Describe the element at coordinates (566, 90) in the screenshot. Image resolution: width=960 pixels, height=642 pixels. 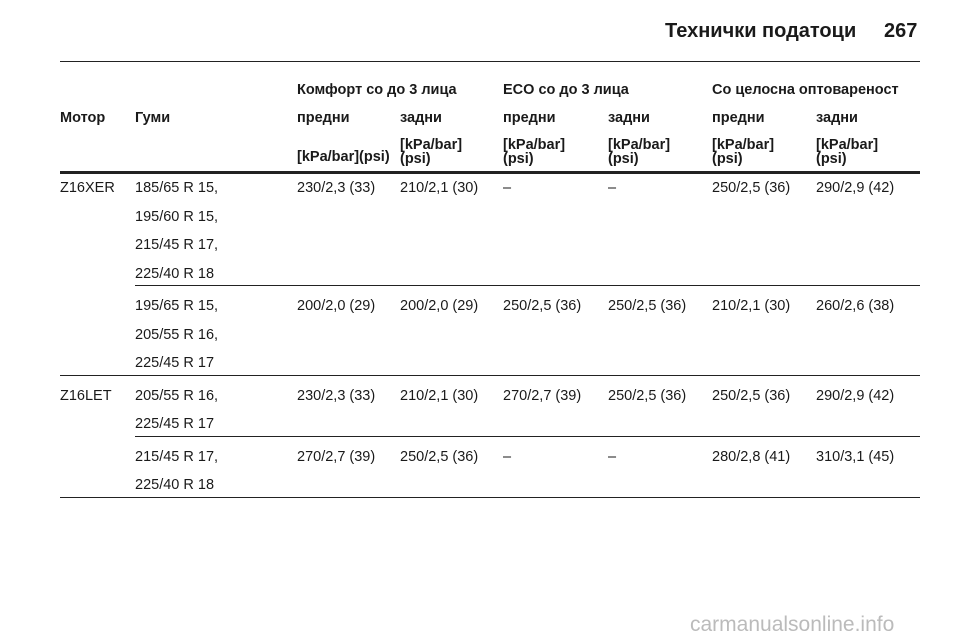
I see `group-header: ECO со до 3 лица` at that location.